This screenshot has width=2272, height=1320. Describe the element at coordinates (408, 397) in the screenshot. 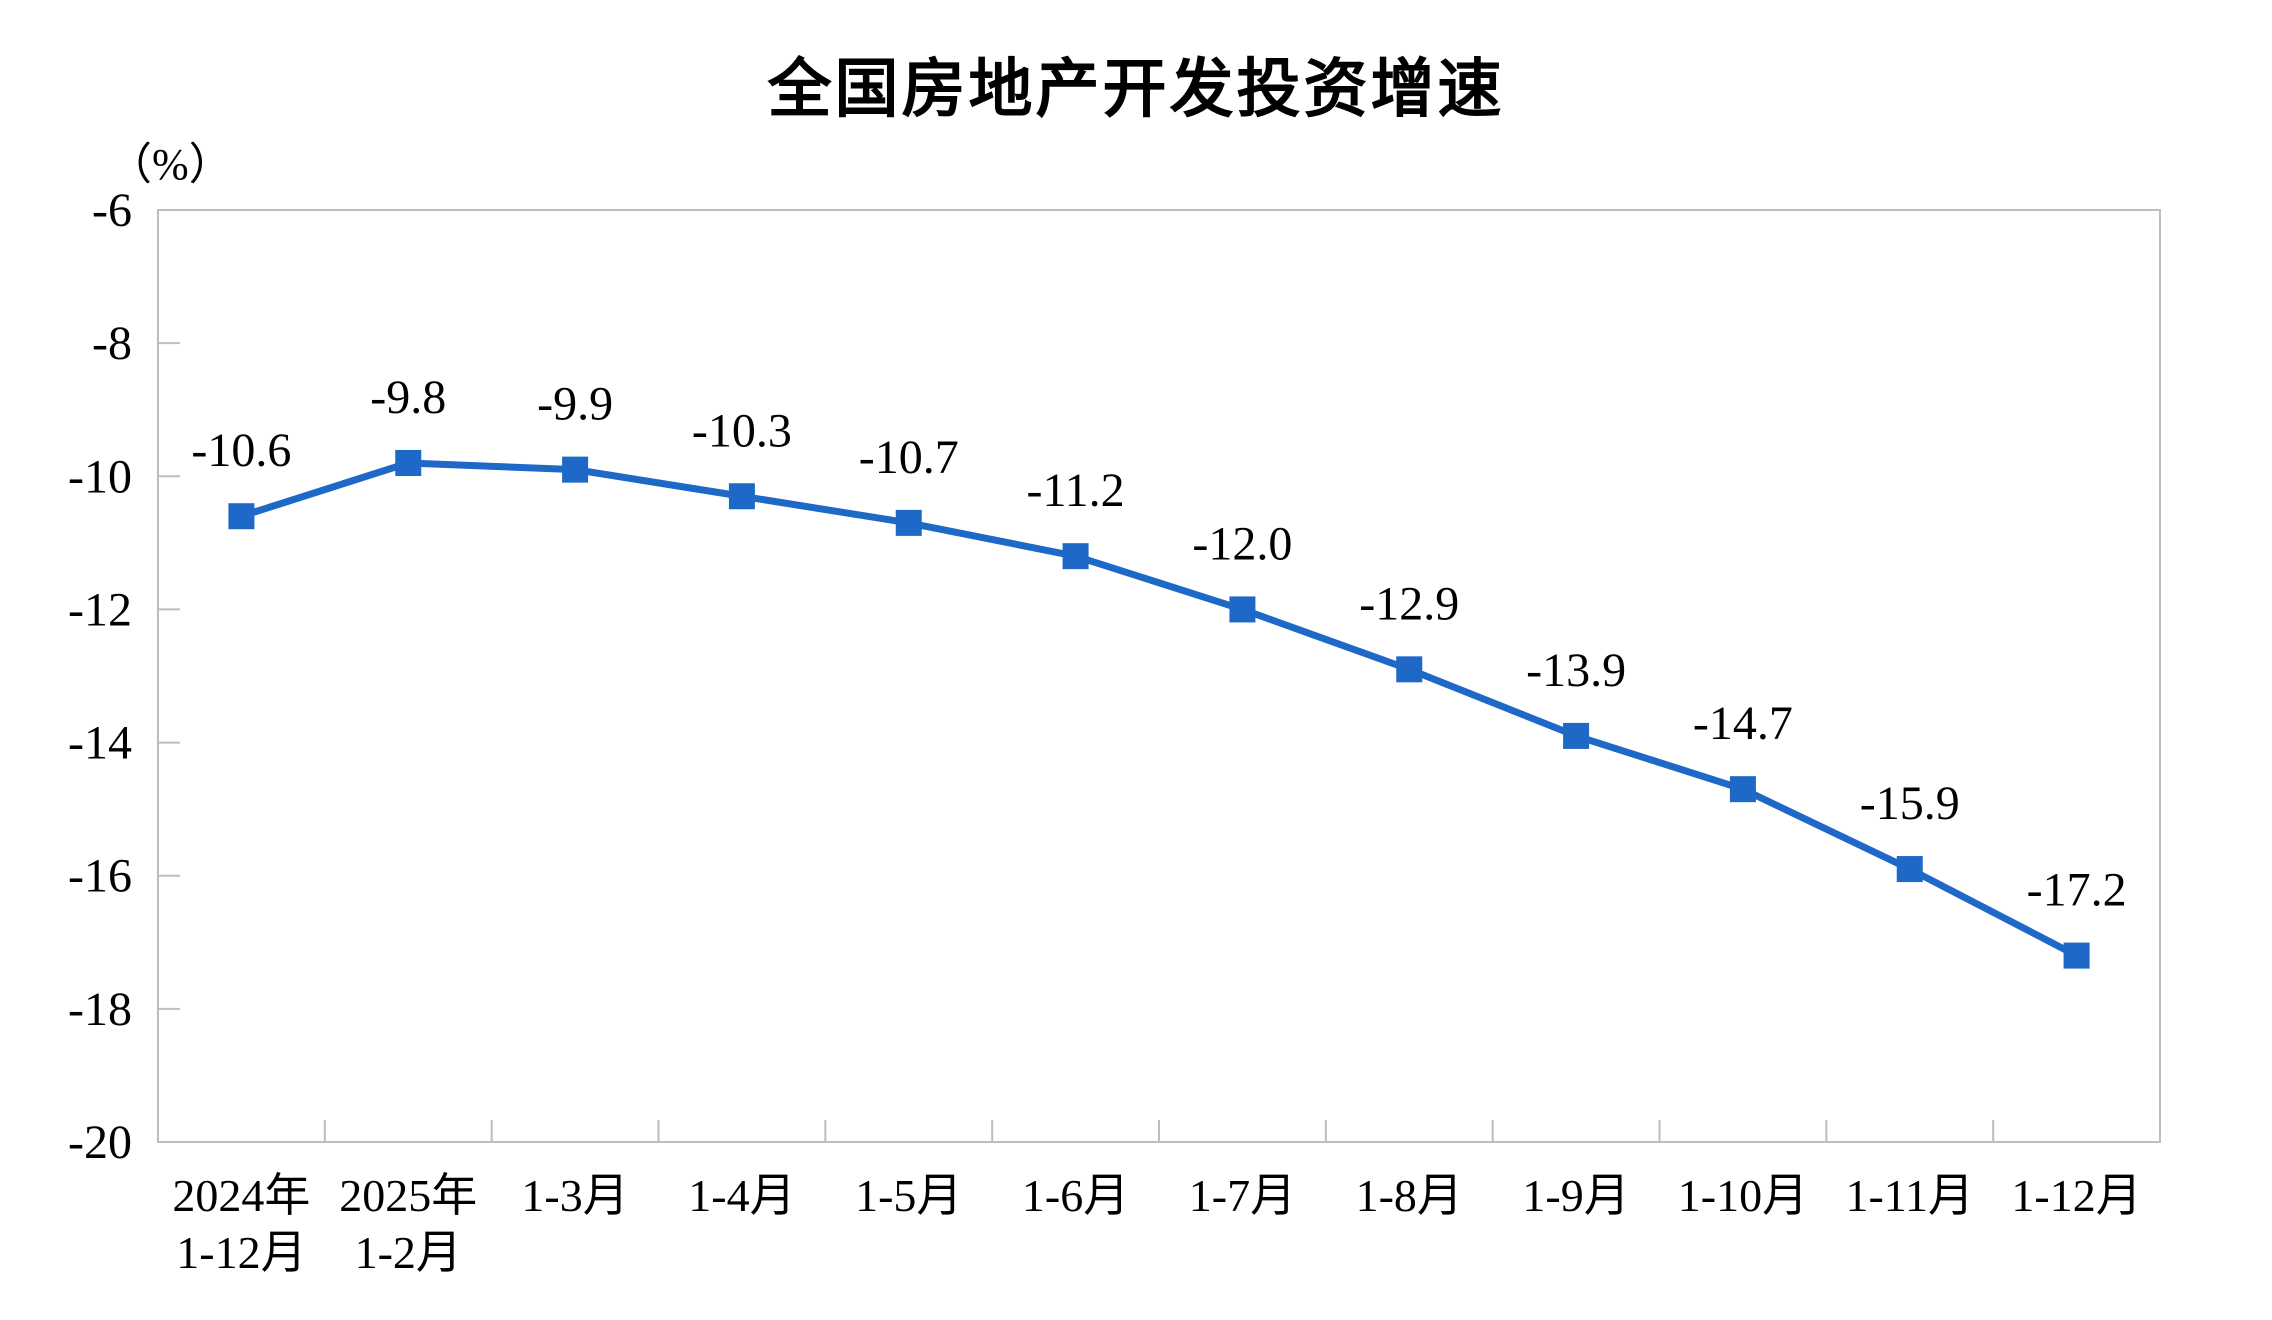

I see `data-point-label: -9.8` at that location.